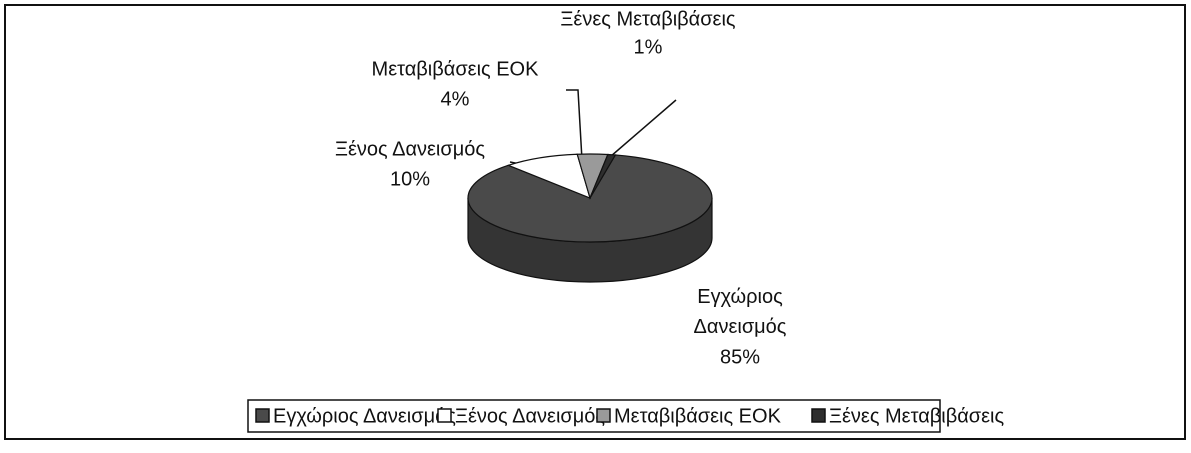 Image resolution: width=1191 pixels, height=453 pixels. What do you see at coordinates (916, 416) in the screenshot?
I see `legend-label: Ξένες Μεταβιβάσεις` at bounding box center [916, 416].